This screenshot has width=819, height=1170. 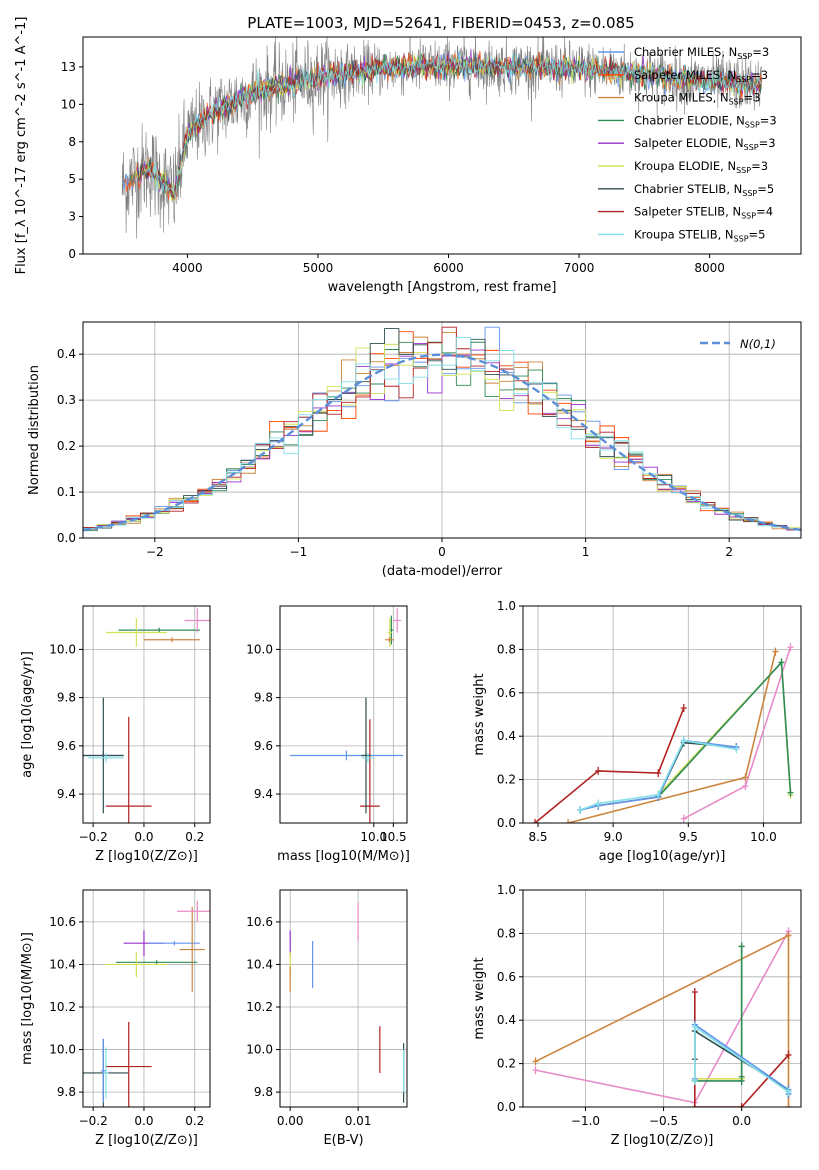 What do you see at coordinates (579, 268) in the screenshot?
I see `x-tick-label: 7000` at bounding box center [579, 268].